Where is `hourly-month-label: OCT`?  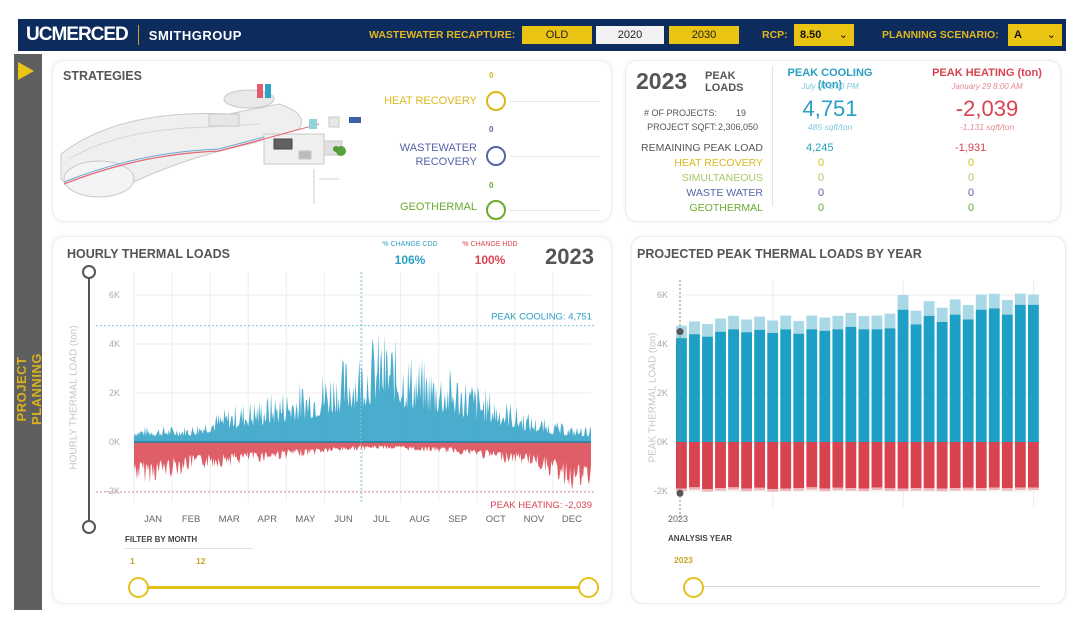 hourly-month-label: OCT is located at coordinates (496, 519).